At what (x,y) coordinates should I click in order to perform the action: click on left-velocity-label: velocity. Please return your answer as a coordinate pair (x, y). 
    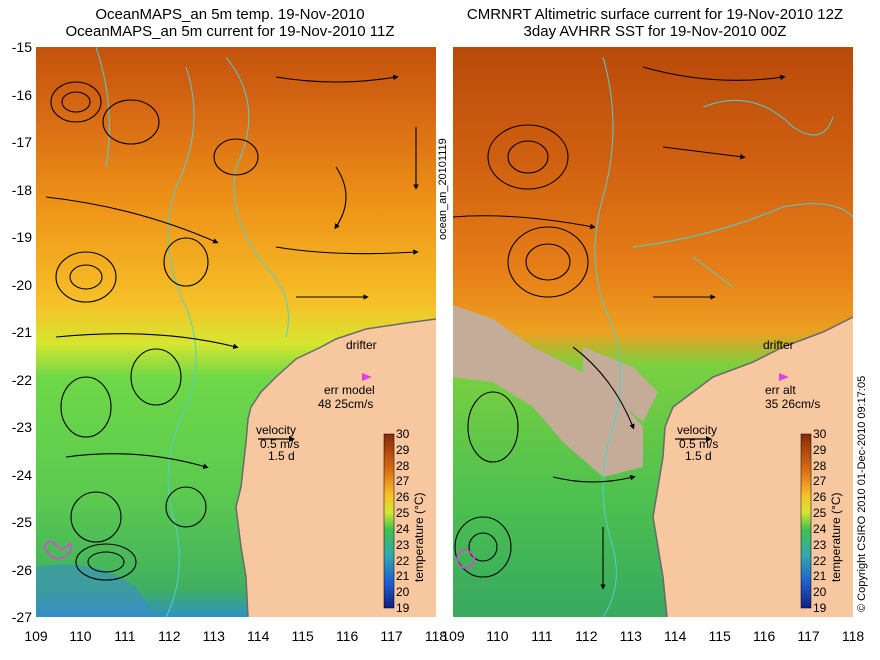
    Looking at the image, I should click on (276, 430).